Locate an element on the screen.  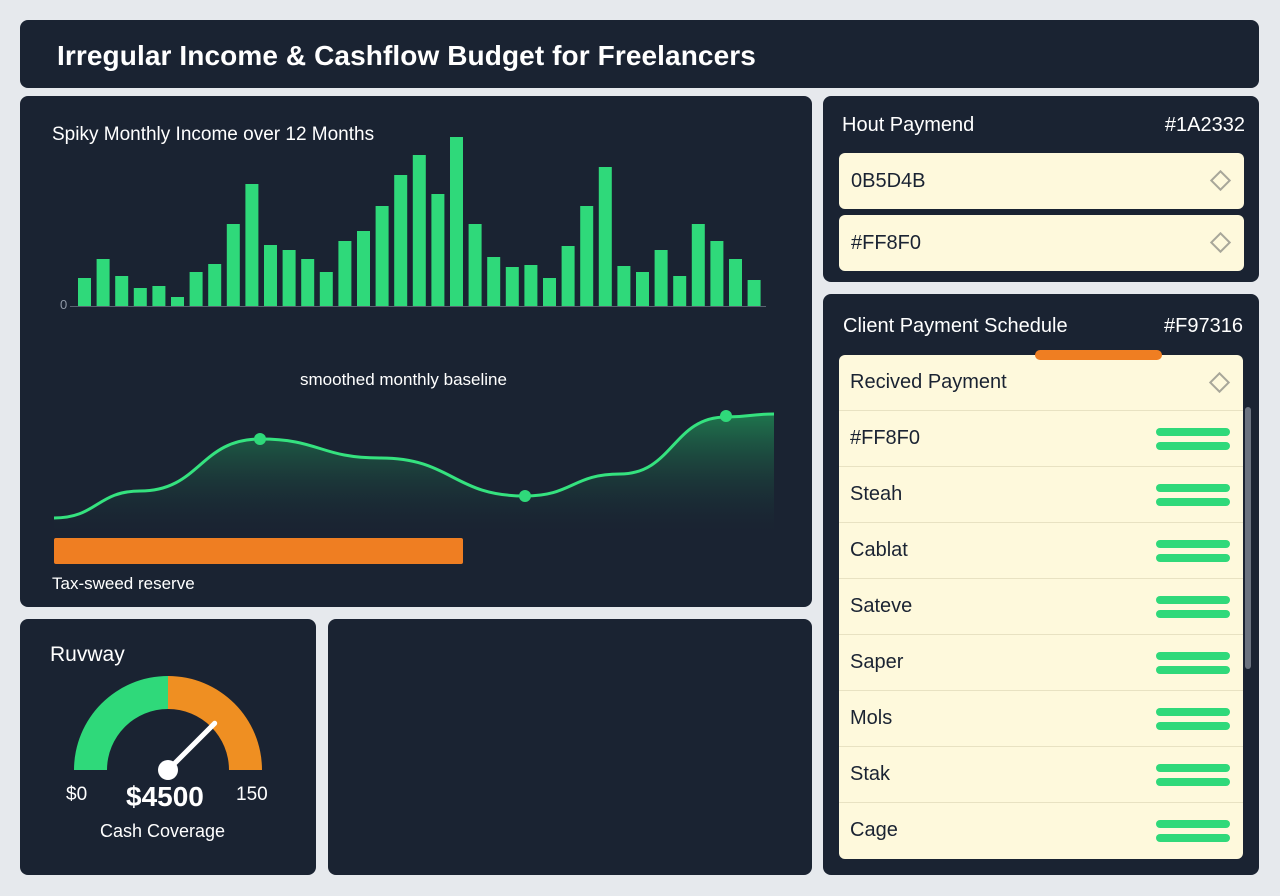
schedule-row-label: Cage is located at coordinates (874, 830).